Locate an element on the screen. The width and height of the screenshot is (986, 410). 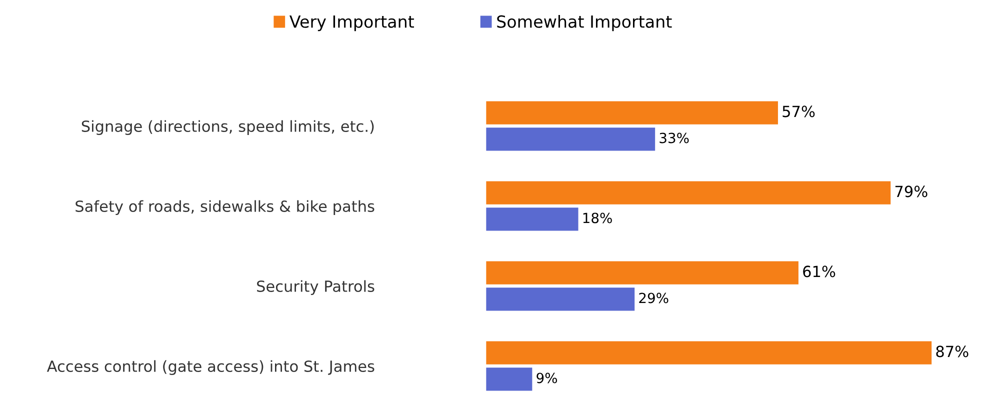
data-label: 87% is located at coordinates (952, 352).